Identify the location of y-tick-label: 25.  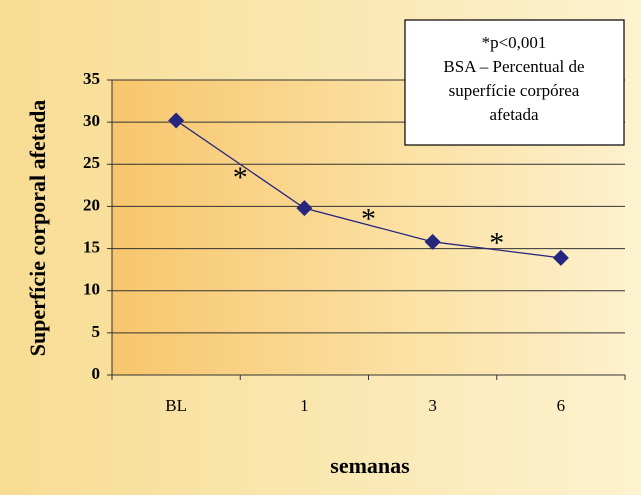
(91, 162).